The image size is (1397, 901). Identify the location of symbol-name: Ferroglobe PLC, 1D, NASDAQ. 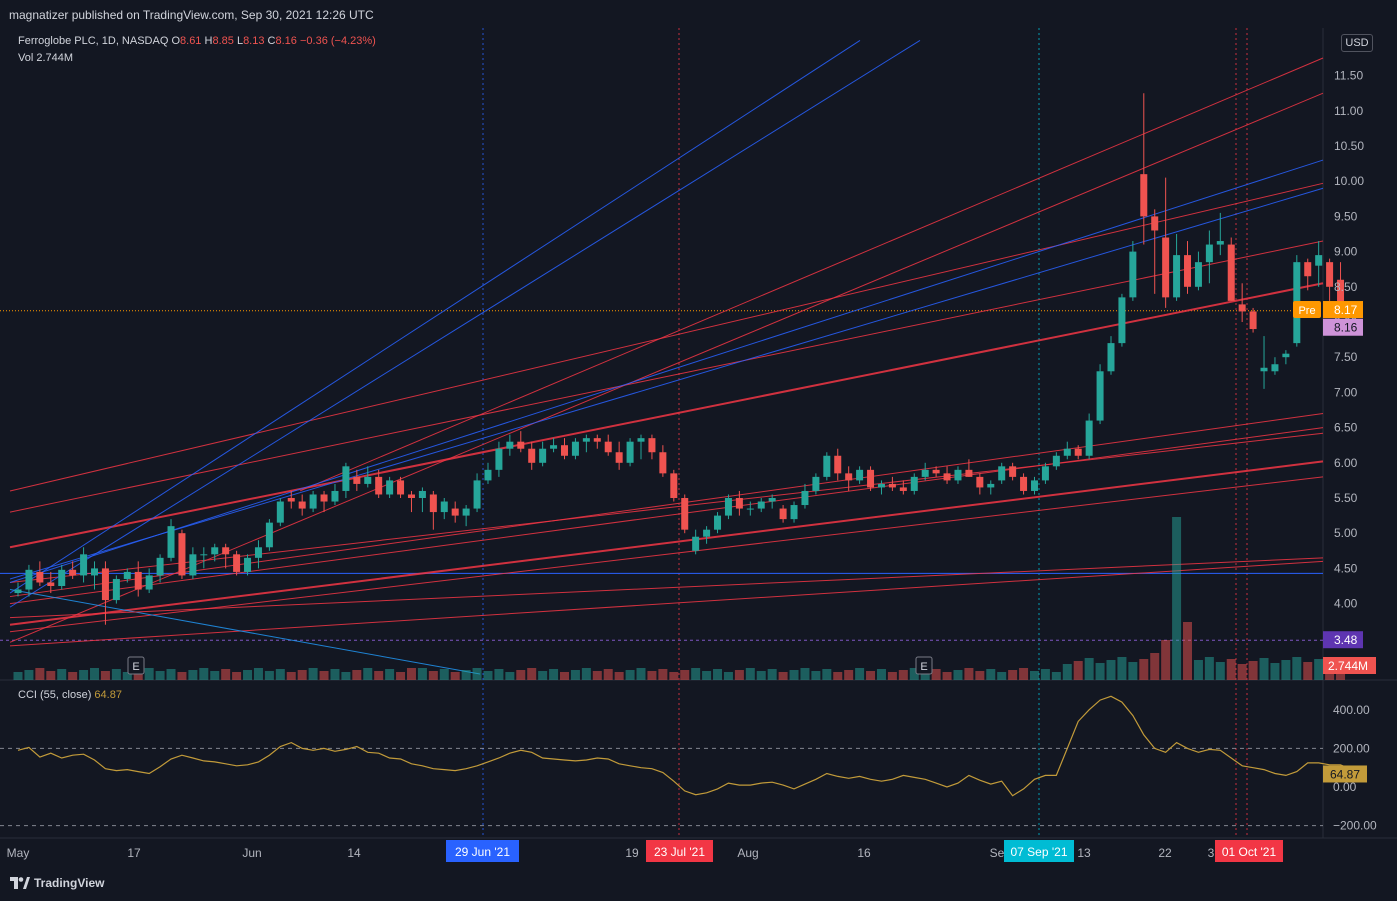
(93, 41).